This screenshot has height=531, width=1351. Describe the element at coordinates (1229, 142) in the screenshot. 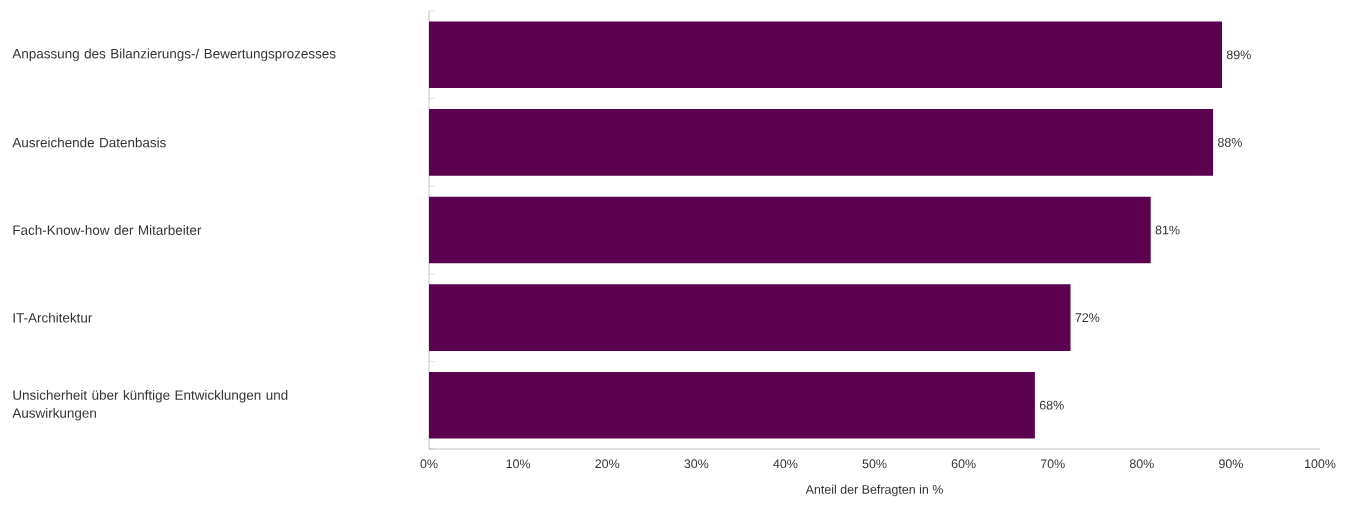

I see `data-label: 88%` at that location.